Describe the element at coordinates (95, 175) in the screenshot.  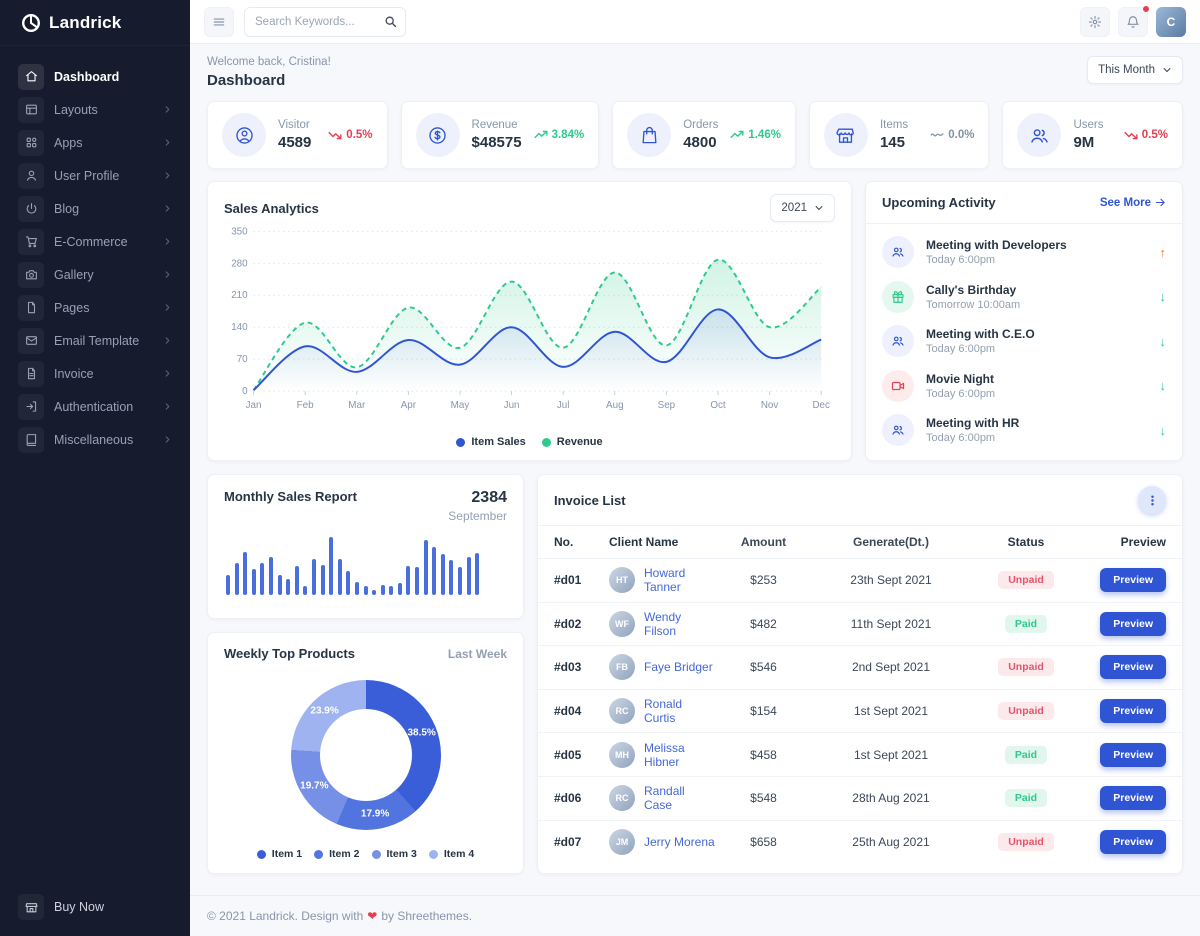
I see `sidebar-item-user-profile: User Profile` at that location.